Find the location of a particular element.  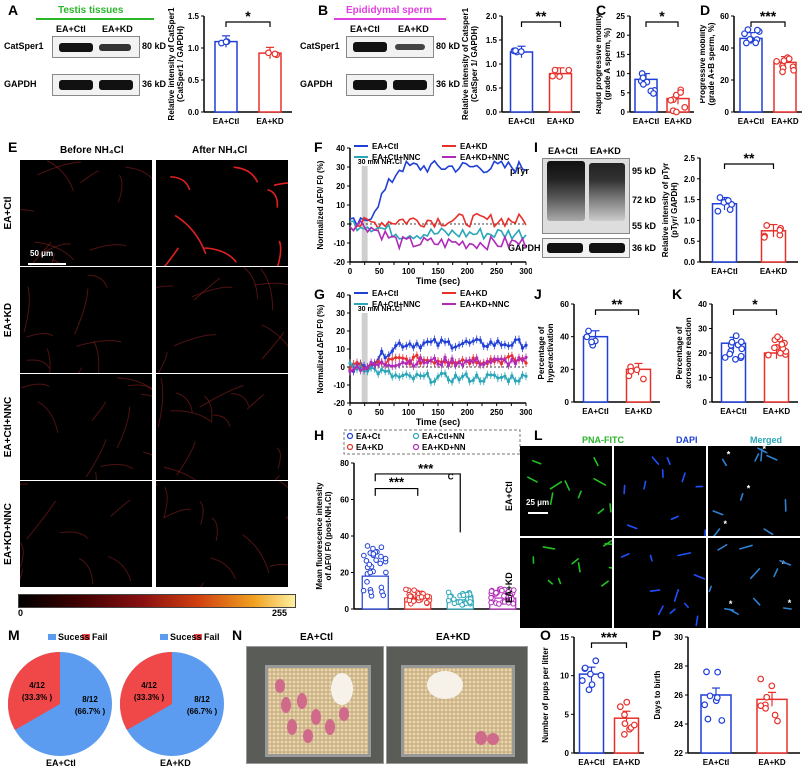

m-pie2-fail-text: 4/12 (33.3% ) is located at coordinates (149, 691).